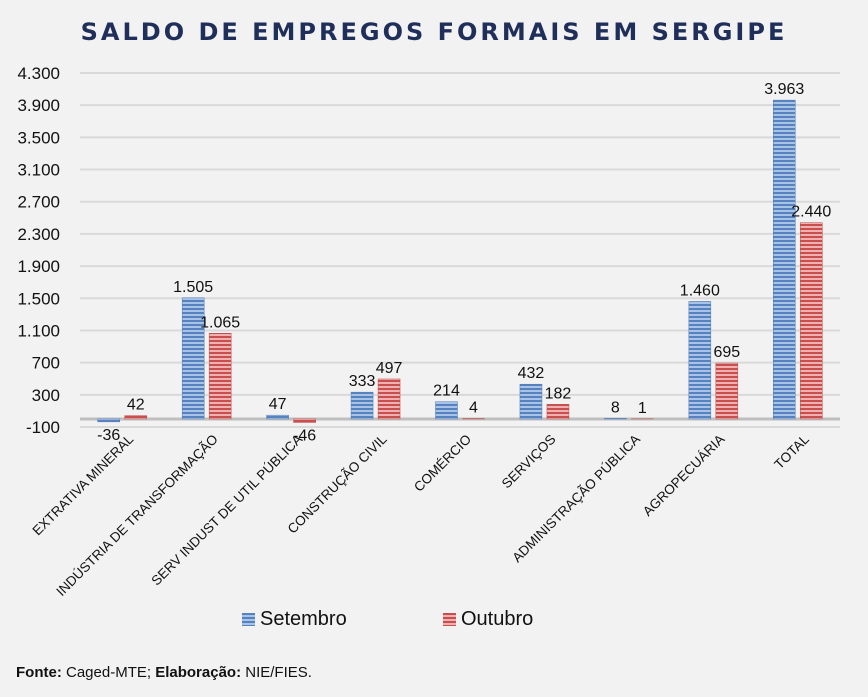  Describe the element at coordinates (442, 463) in the screenshot. I see `x-tick-label: COMÉRCIO` at that location.